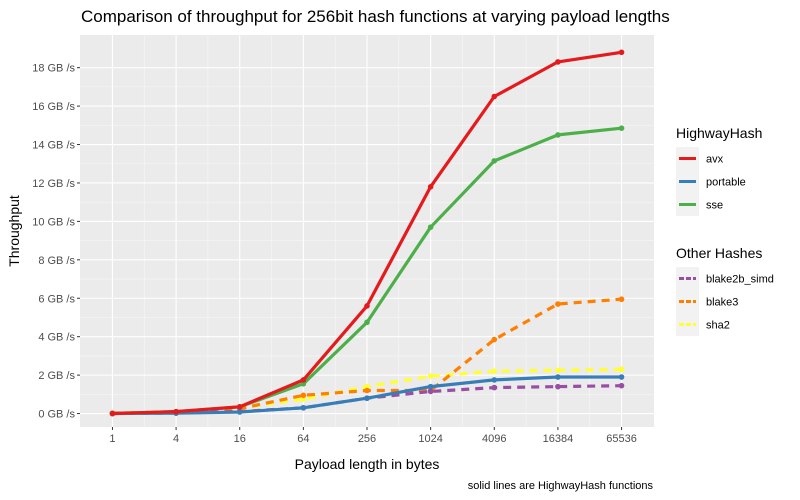  I want to click on x-tick-label: 16, so click(240, 439).